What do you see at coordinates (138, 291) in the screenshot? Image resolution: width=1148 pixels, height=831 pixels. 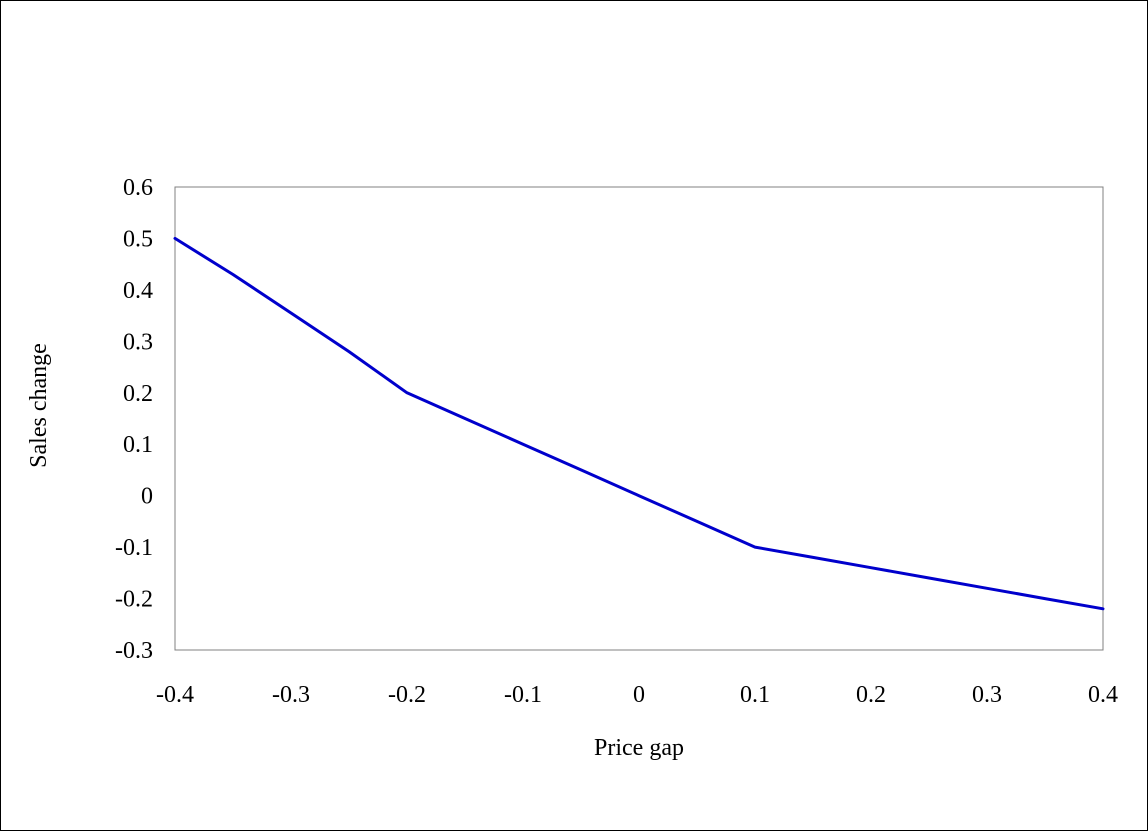 I see `y-tick-label: 0.4` at bounding box center [138, 291].